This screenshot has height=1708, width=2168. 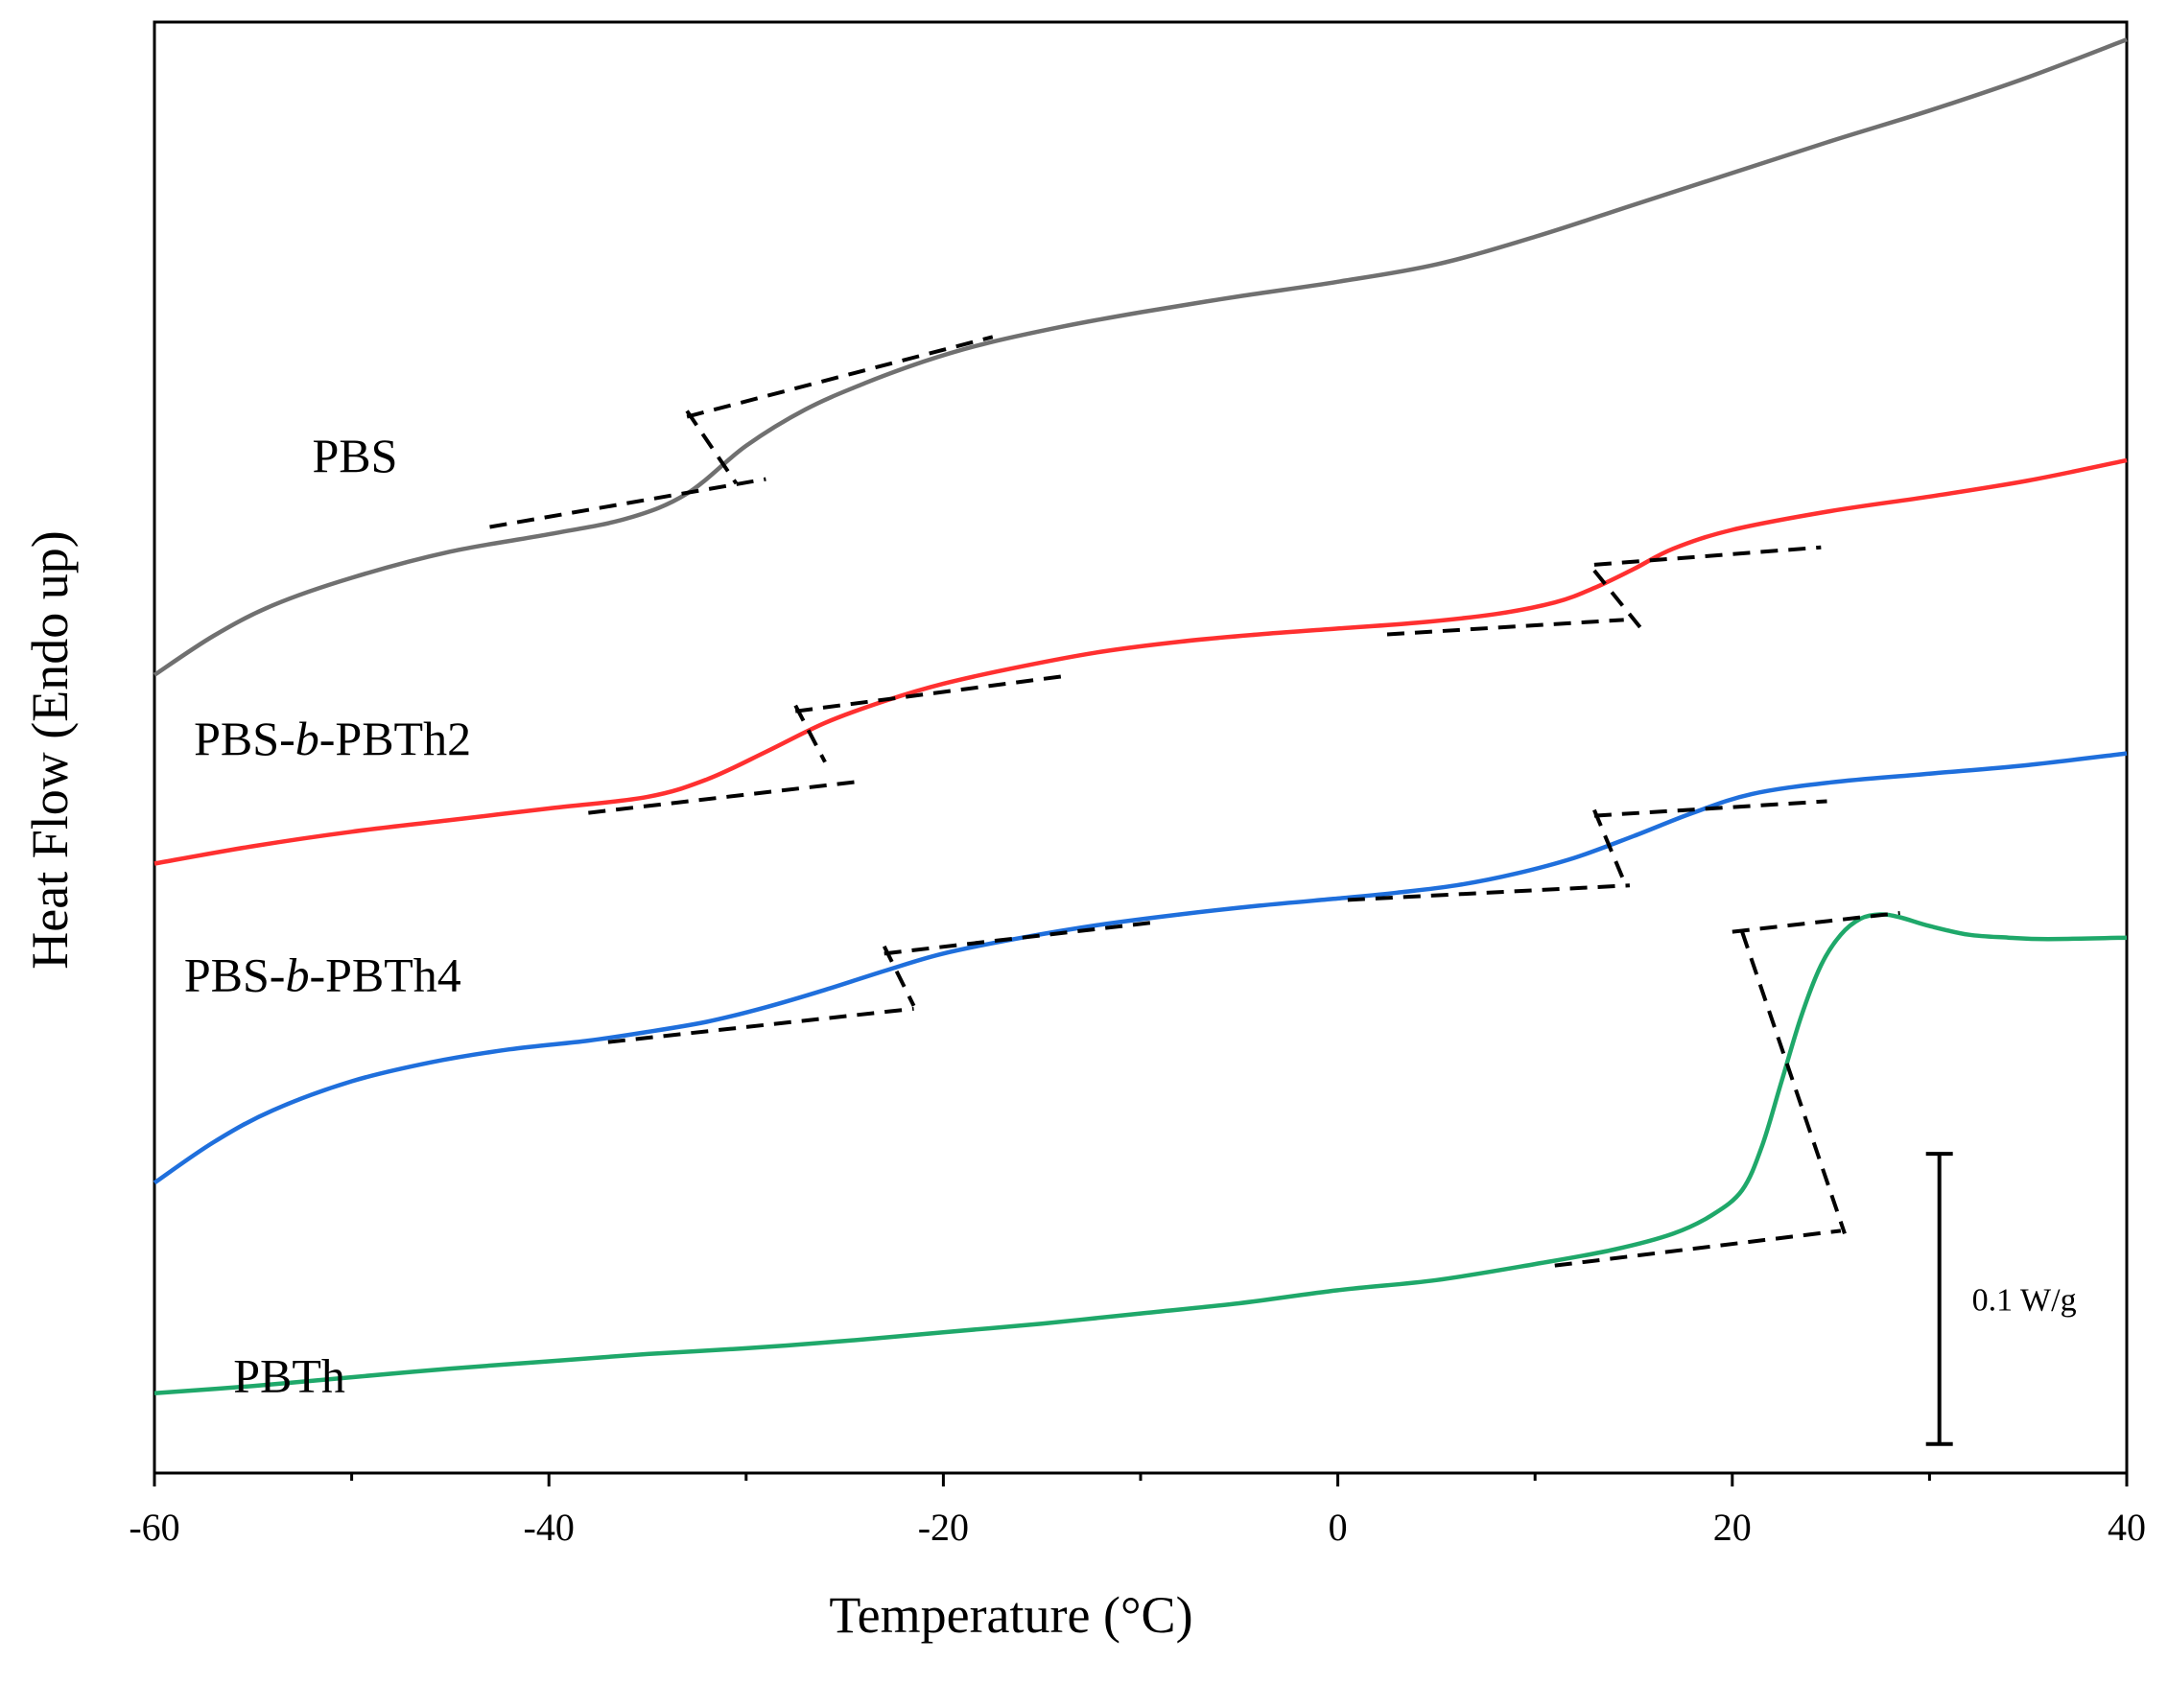 What do you see at coordinates (549, 1528) in the screenshot?
I see `x-tick-label: -40` at bounding box center [549, 1528].